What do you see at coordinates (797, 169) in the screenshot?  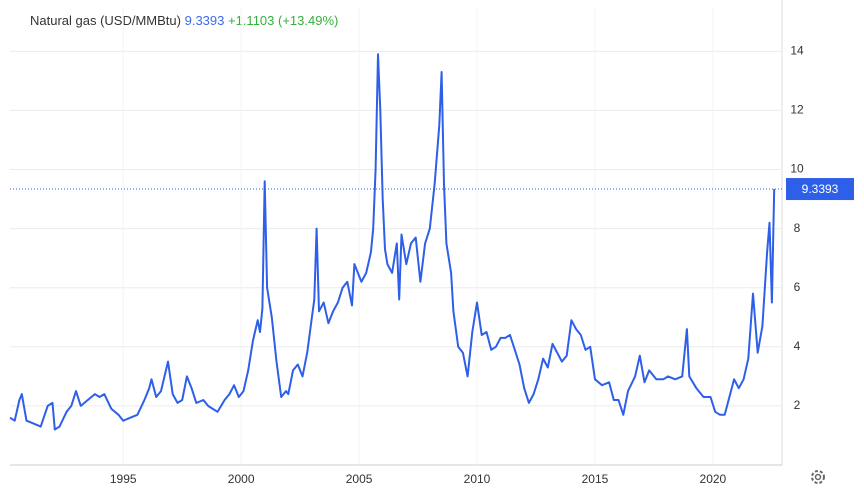 I see `y-tick-label: 10` at bounding box center [797, 169].